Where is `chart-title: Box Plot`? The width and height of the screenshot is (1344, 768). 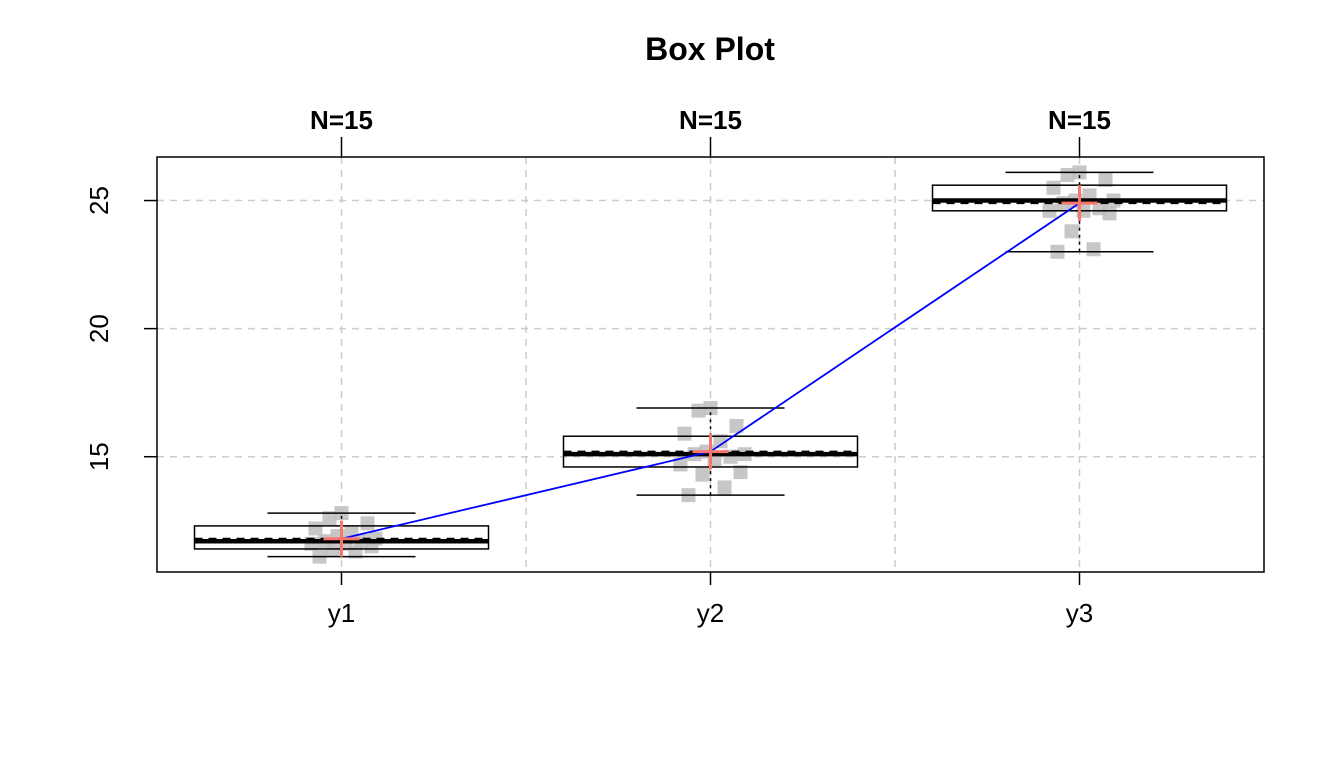
chart-title: Box Plot is located at coordinates (710, 49).